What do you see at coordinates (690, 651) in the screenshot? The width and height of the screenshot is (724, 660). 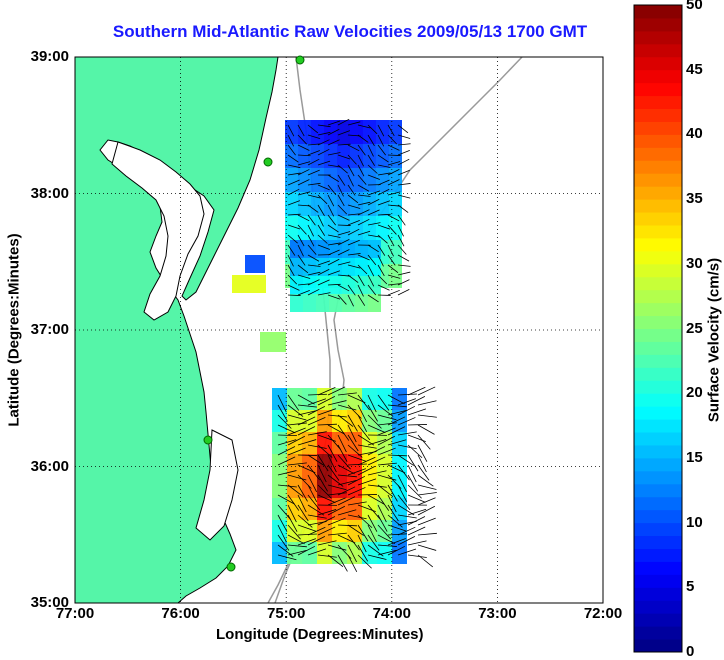 I see `colorbar-tick-label: 0` at bounding box center [690, 651].